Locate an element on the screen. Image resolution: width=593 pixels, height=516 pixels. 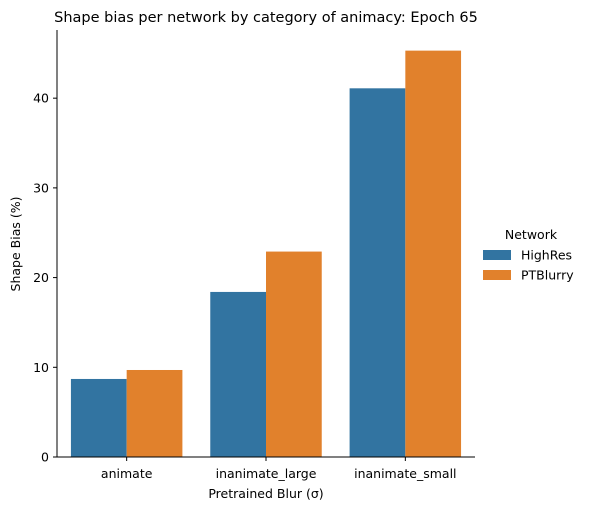
bar-PTBlurry-inanimate_large is located at coordinates (294, 354).